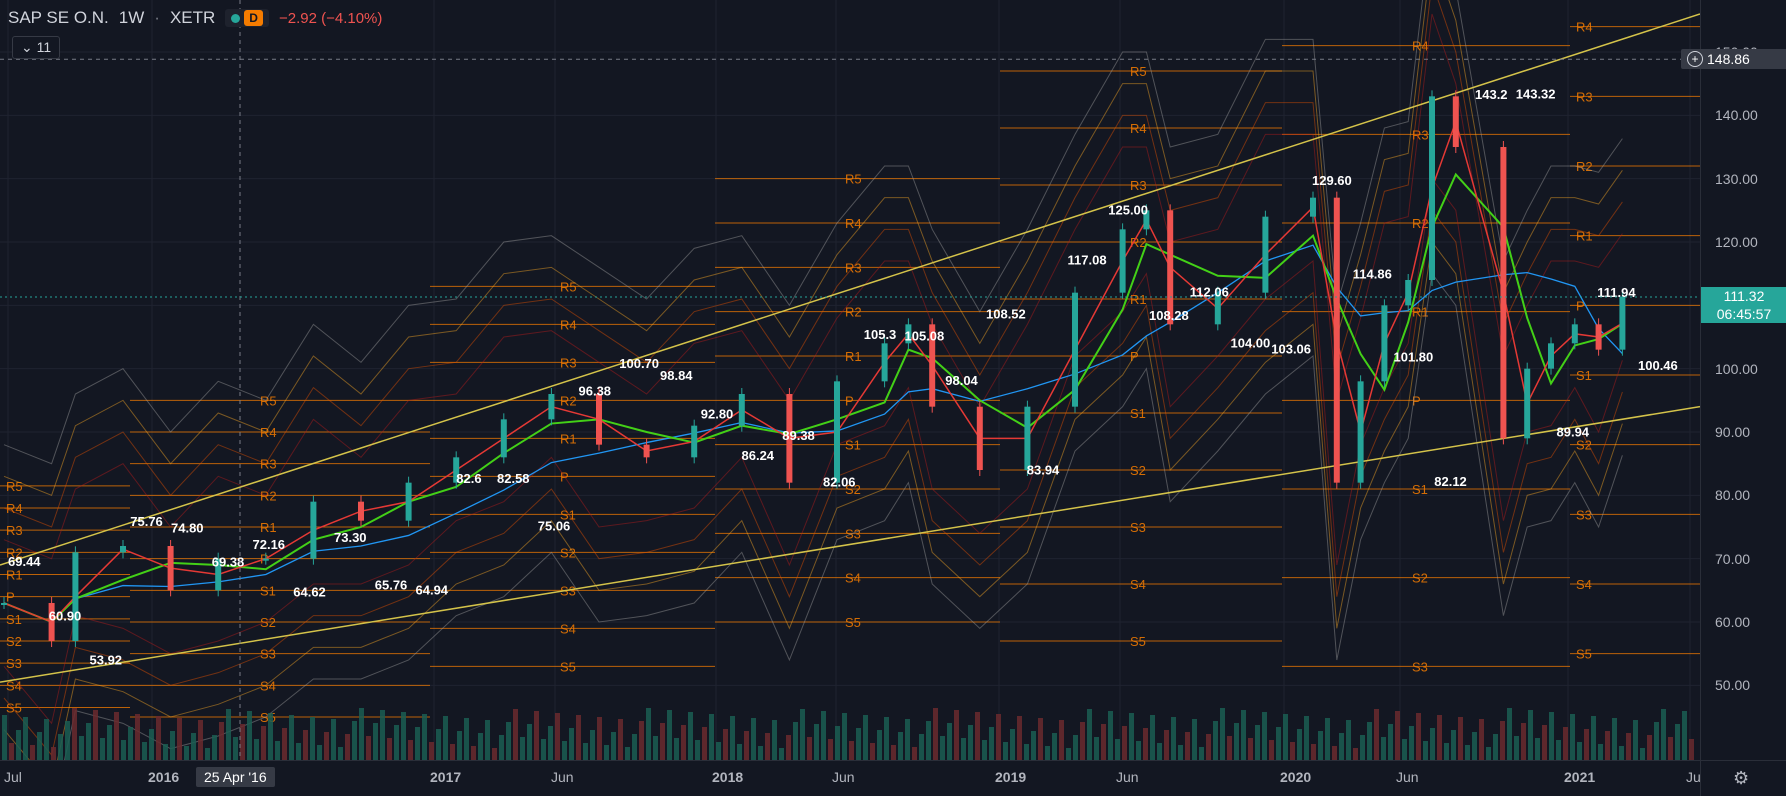 This screenshot has height=796, width=1786. Describe the element at coordinates (1695, 59) in the screenshot. I see `plus-icon: +` at that location.